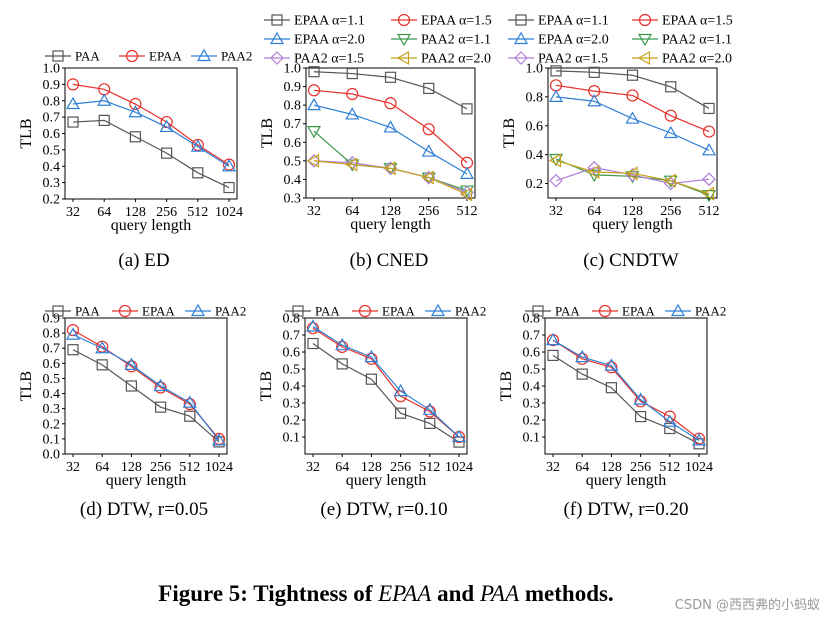 The image size is (834, 619). Describe the element at coordinates (292, 387) in the screenshot. I see `y-tick-label: 0.4` at that location.